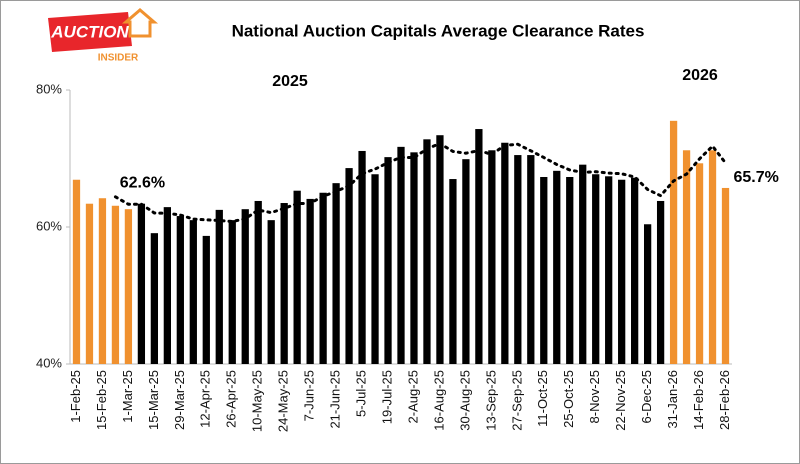 The width and height of the screenshot is (800, 464). I want to click on x-tick-label: 26-Apr-25, so click(231, 399).